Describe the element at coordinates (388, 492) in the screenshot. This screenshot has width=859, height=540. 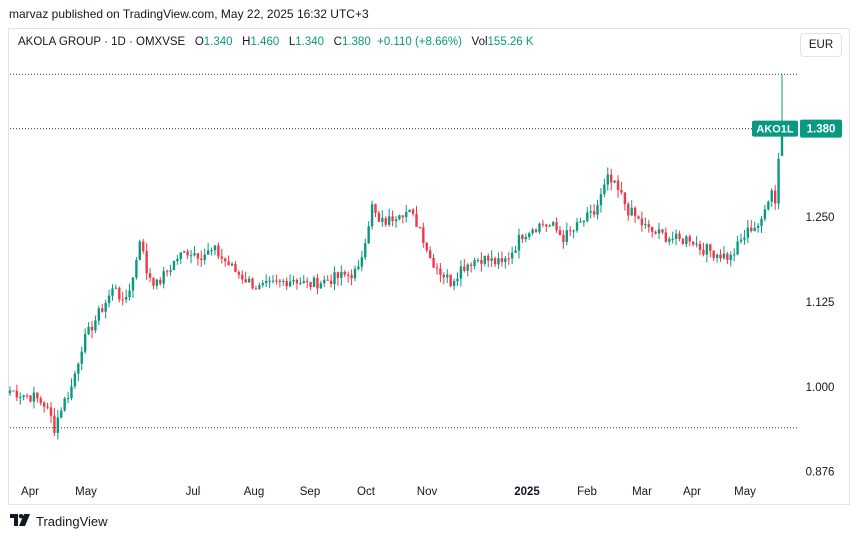
I see `x-axis: Apr May Jul Aug Sep Oct Nov 2025 Feb Mar Apr May` at that location.